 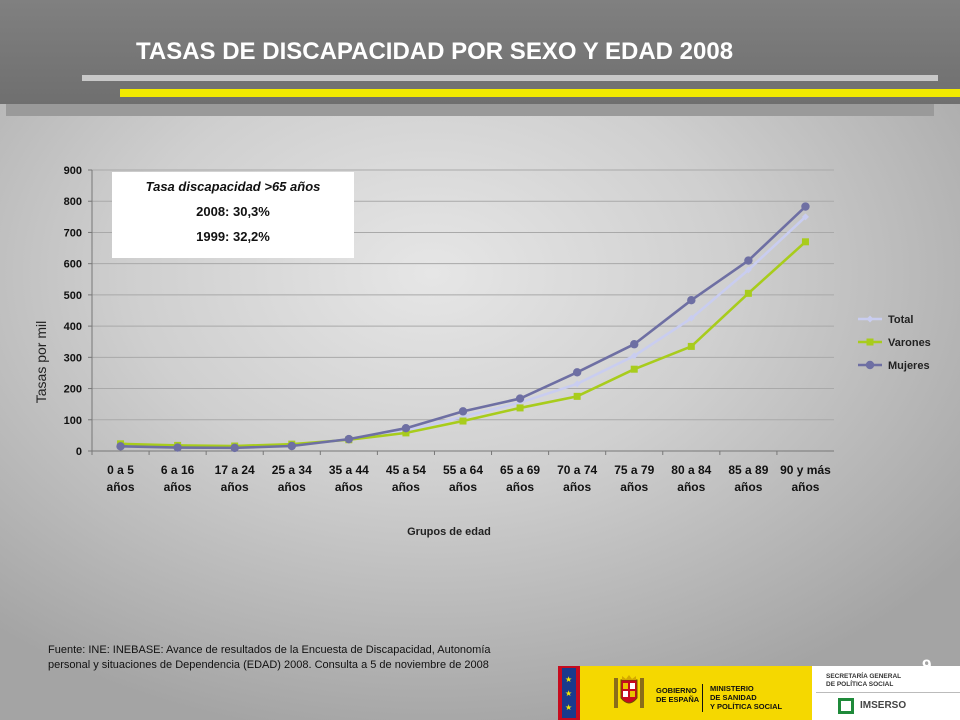 I want to click on legend-marker-mujeres, so click(x=870, y=365).